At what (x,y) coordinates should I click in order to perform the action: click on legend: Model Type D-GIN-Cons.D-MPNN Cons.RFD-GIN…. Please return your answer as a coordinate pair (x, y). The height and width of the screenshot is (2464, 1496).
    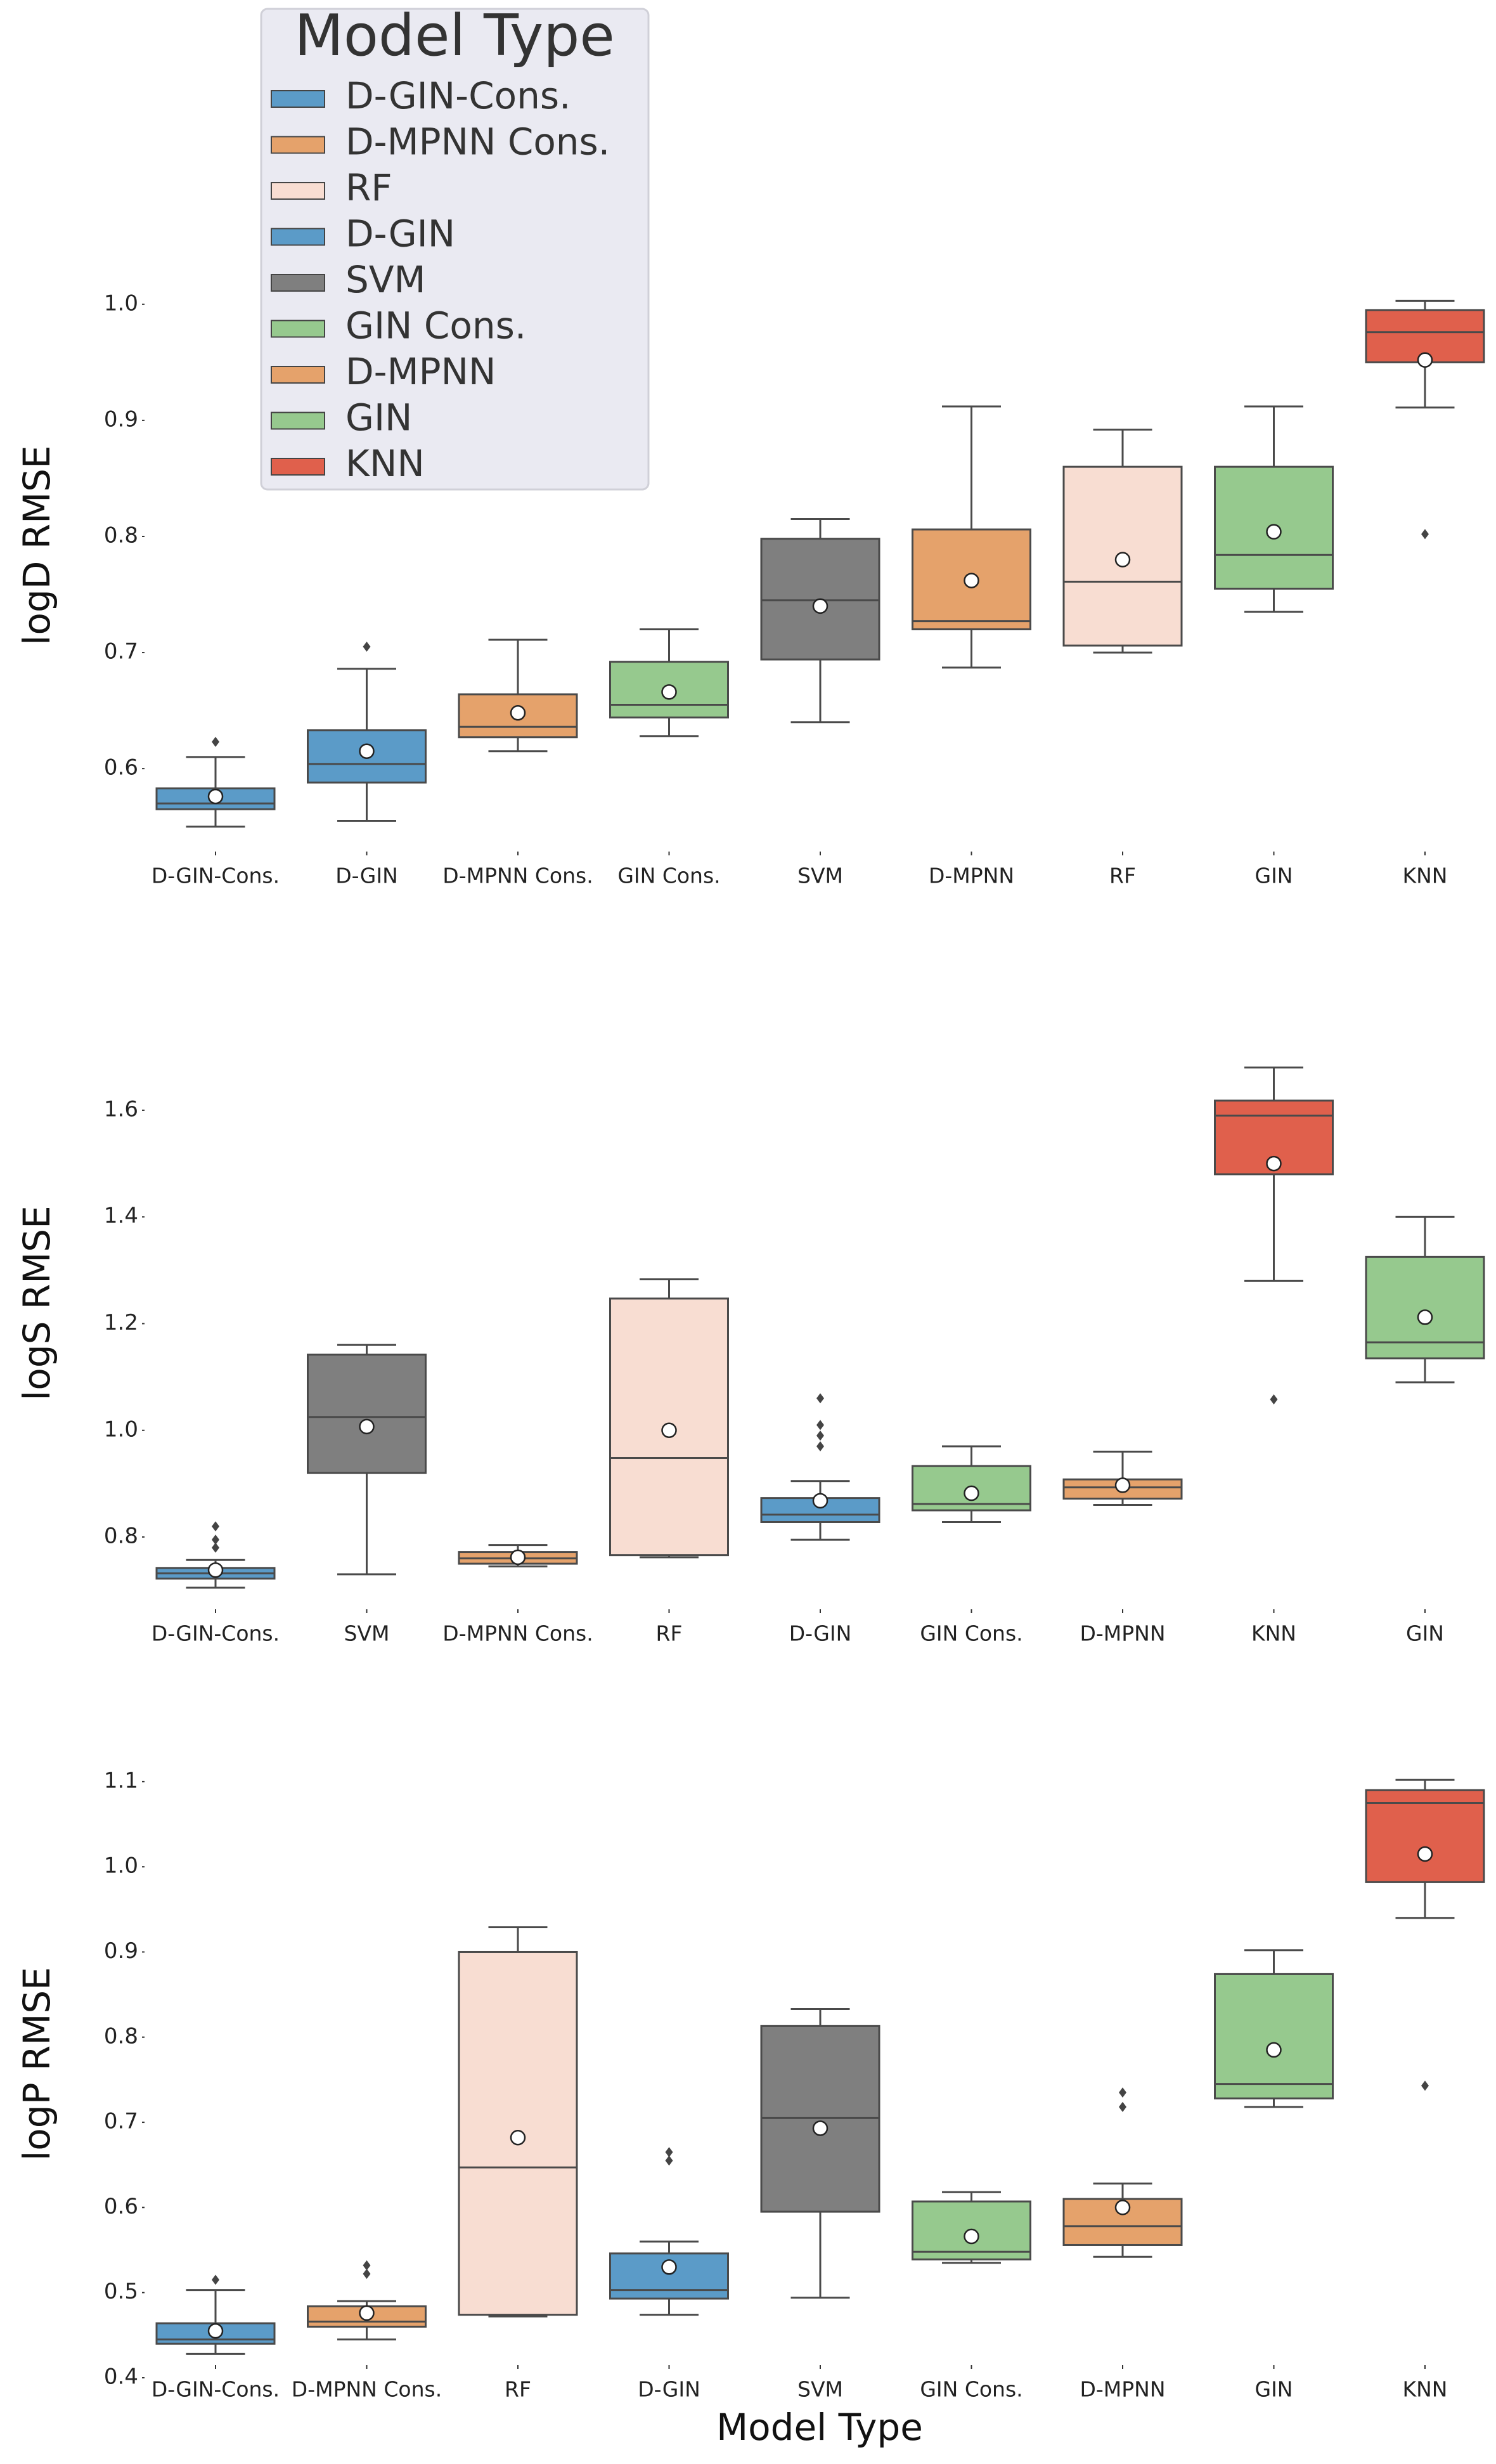
    Looking at the image, I should click on (455, 247).